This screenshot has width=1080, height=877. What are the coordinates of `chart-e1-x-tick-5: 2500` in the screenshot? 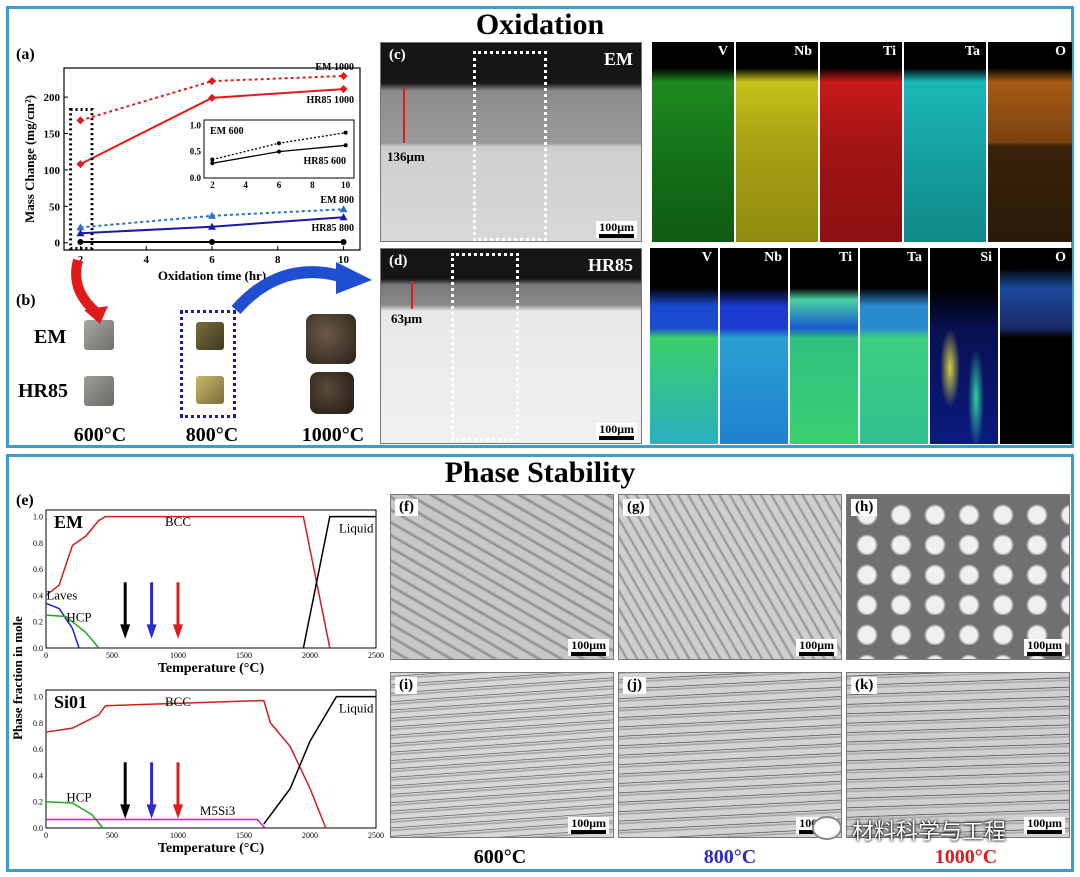 It's located at (376, 655).